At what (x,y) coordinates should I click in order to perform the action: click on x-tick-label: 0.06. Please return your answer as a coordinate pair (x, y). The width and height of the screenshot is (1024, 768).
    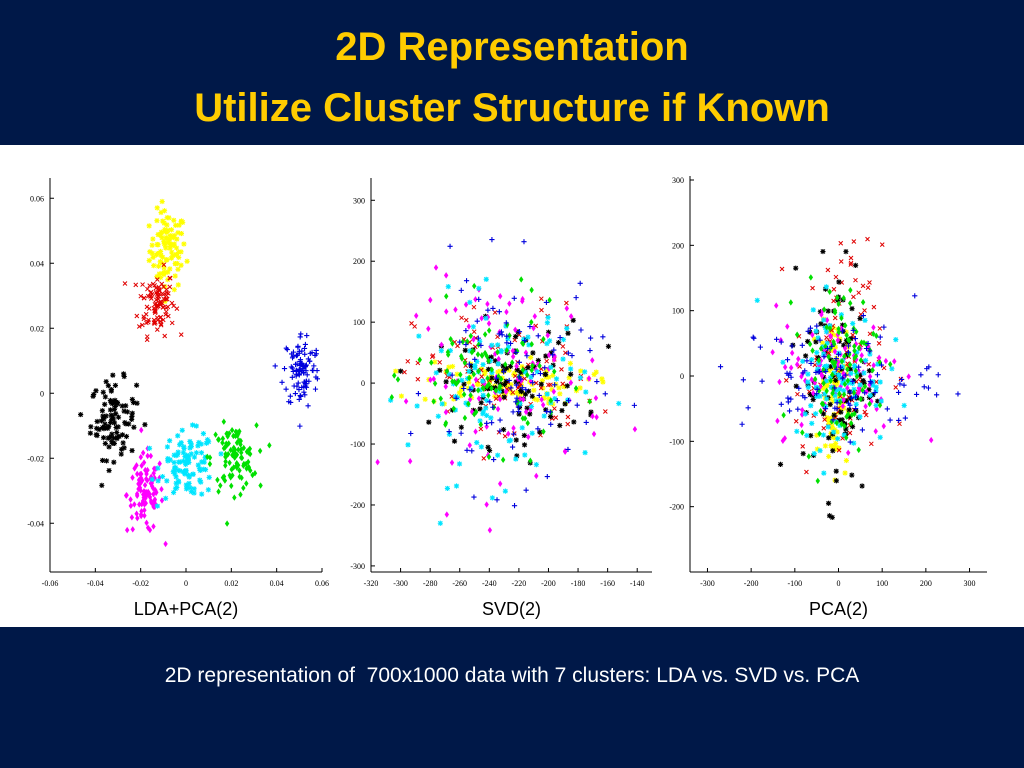
    Looking at the image, I should click on (322, 583).